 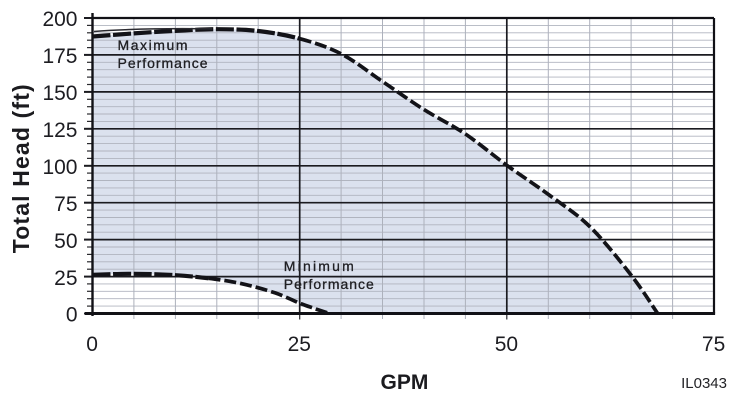 I want to click on svg-text: 150, so click(x=59, y=93).